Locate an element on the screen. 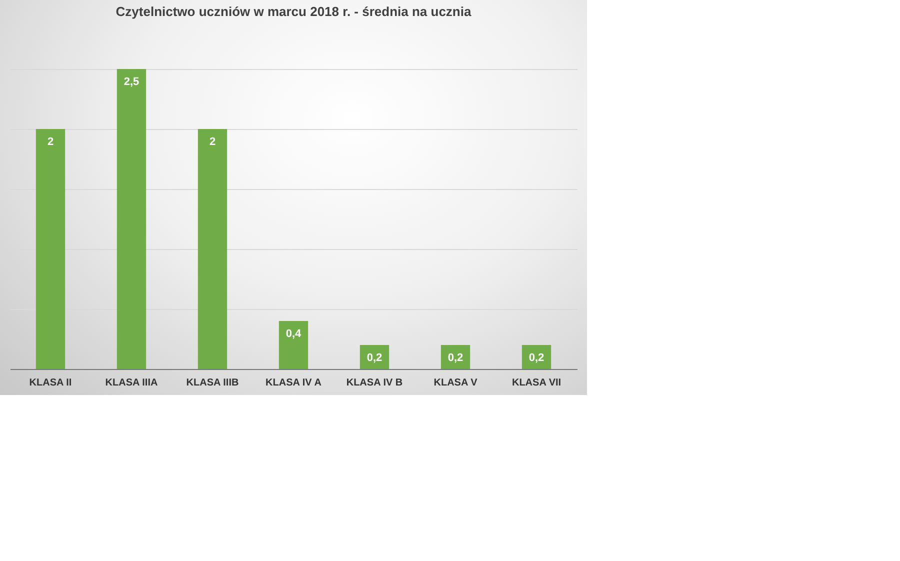 This screenshot has width=900, height=561. x-tick-label: KLASA II is located at coordinates (50, 383).